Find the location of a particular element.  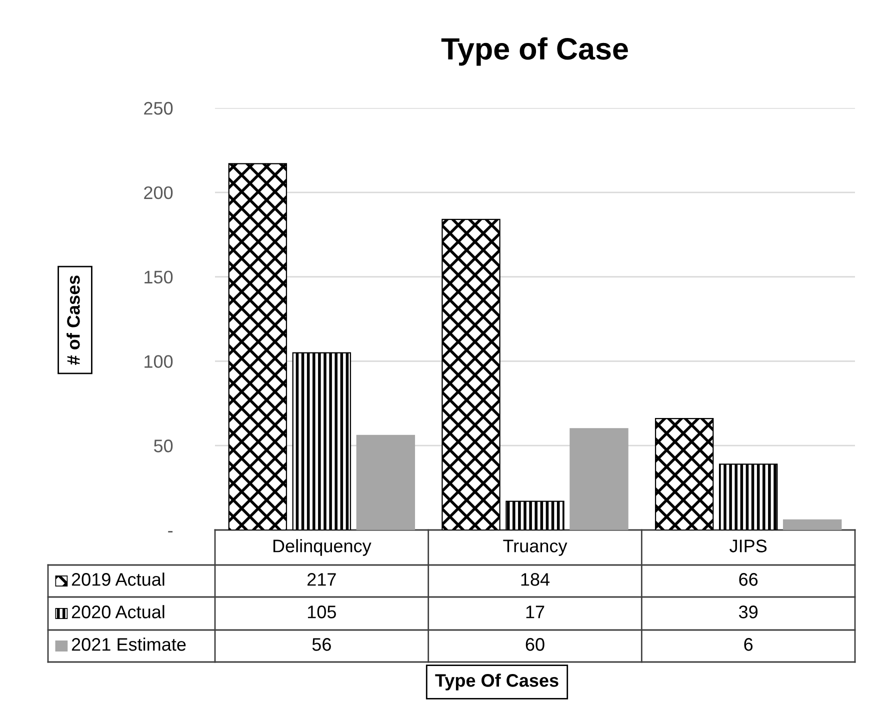

data-label: 6 is located at coordinates (748, 644).